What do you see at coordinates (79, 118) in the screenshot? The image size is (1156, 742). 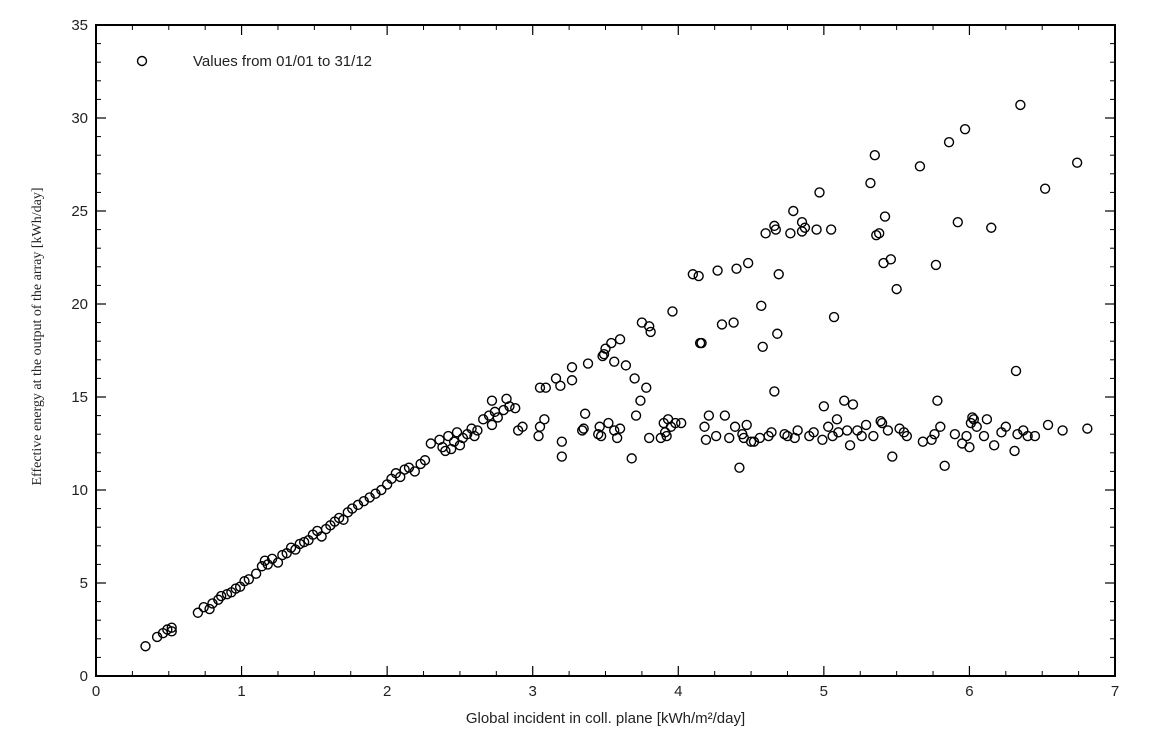 I see `y-tick-label: 30` at bounding box center [79, 118].